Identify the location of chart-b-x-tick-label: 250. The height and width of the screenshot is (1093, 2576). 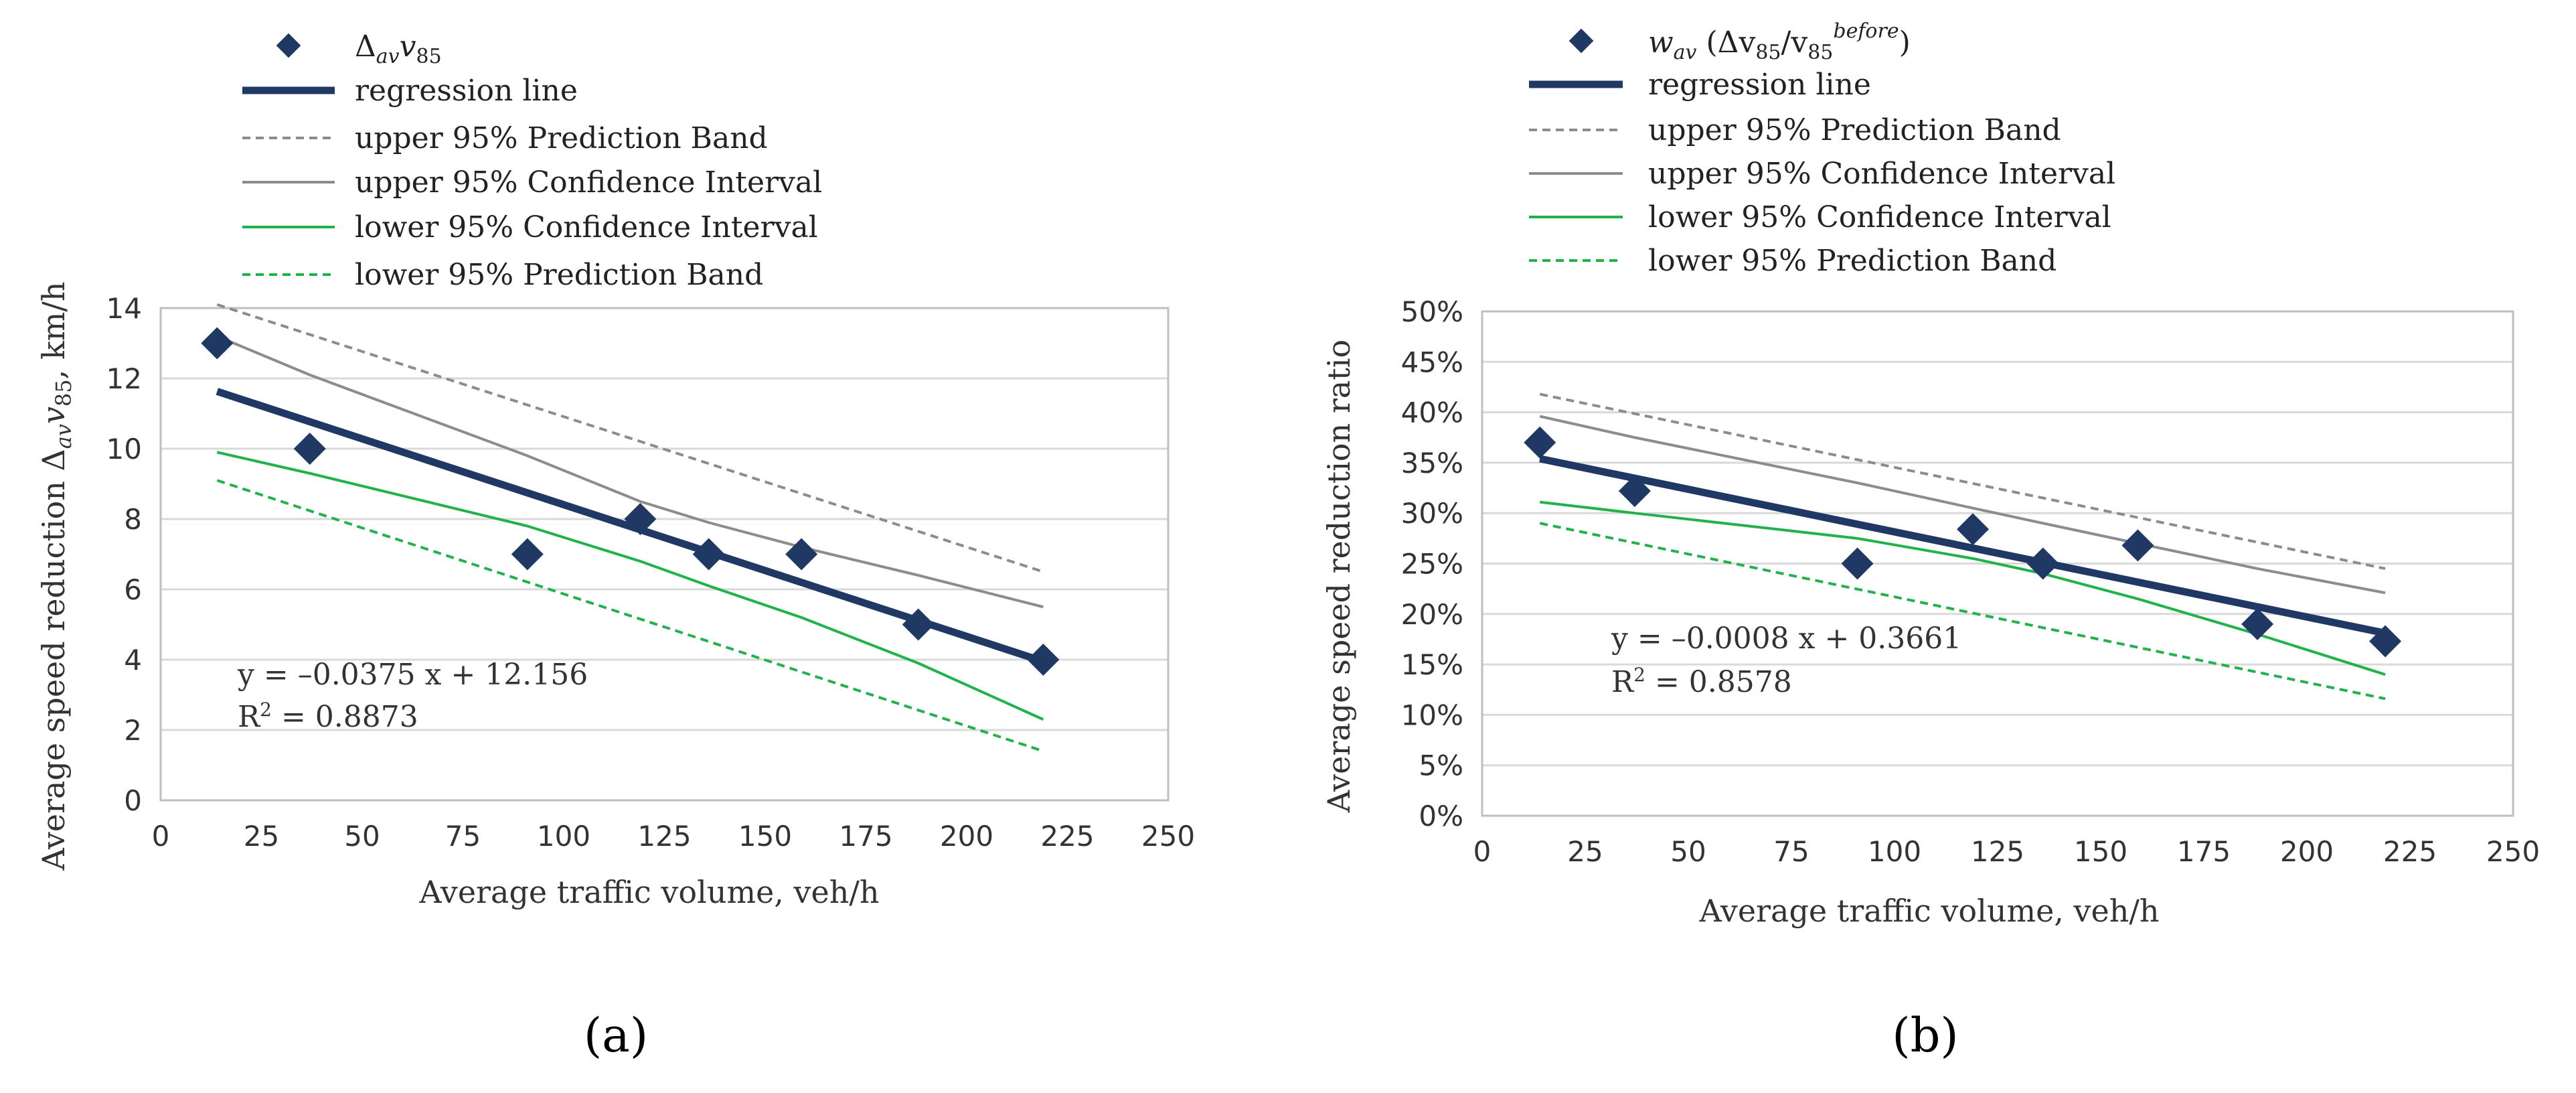
(2513, 851).